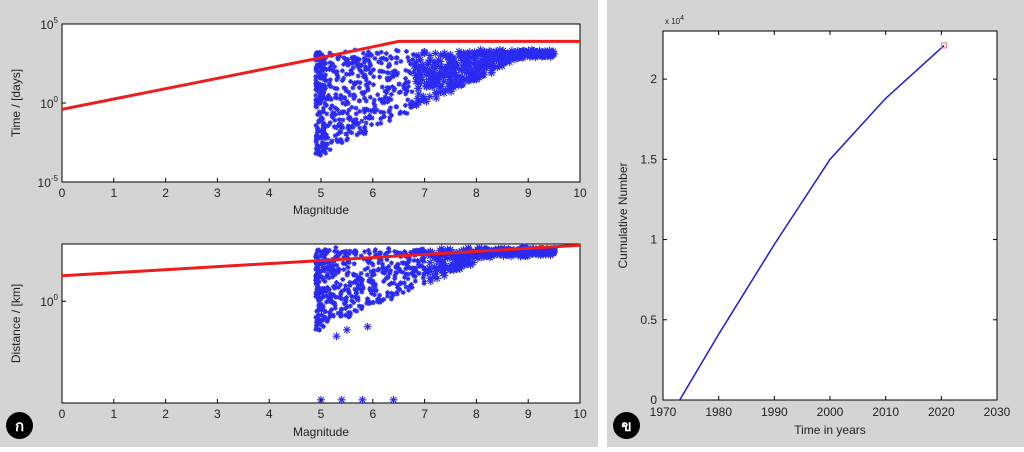  What do you see at coordinates (424, 414) in the screenshot?
I see `chart2-xtick-label: 7` at bounding box center [424, 414].